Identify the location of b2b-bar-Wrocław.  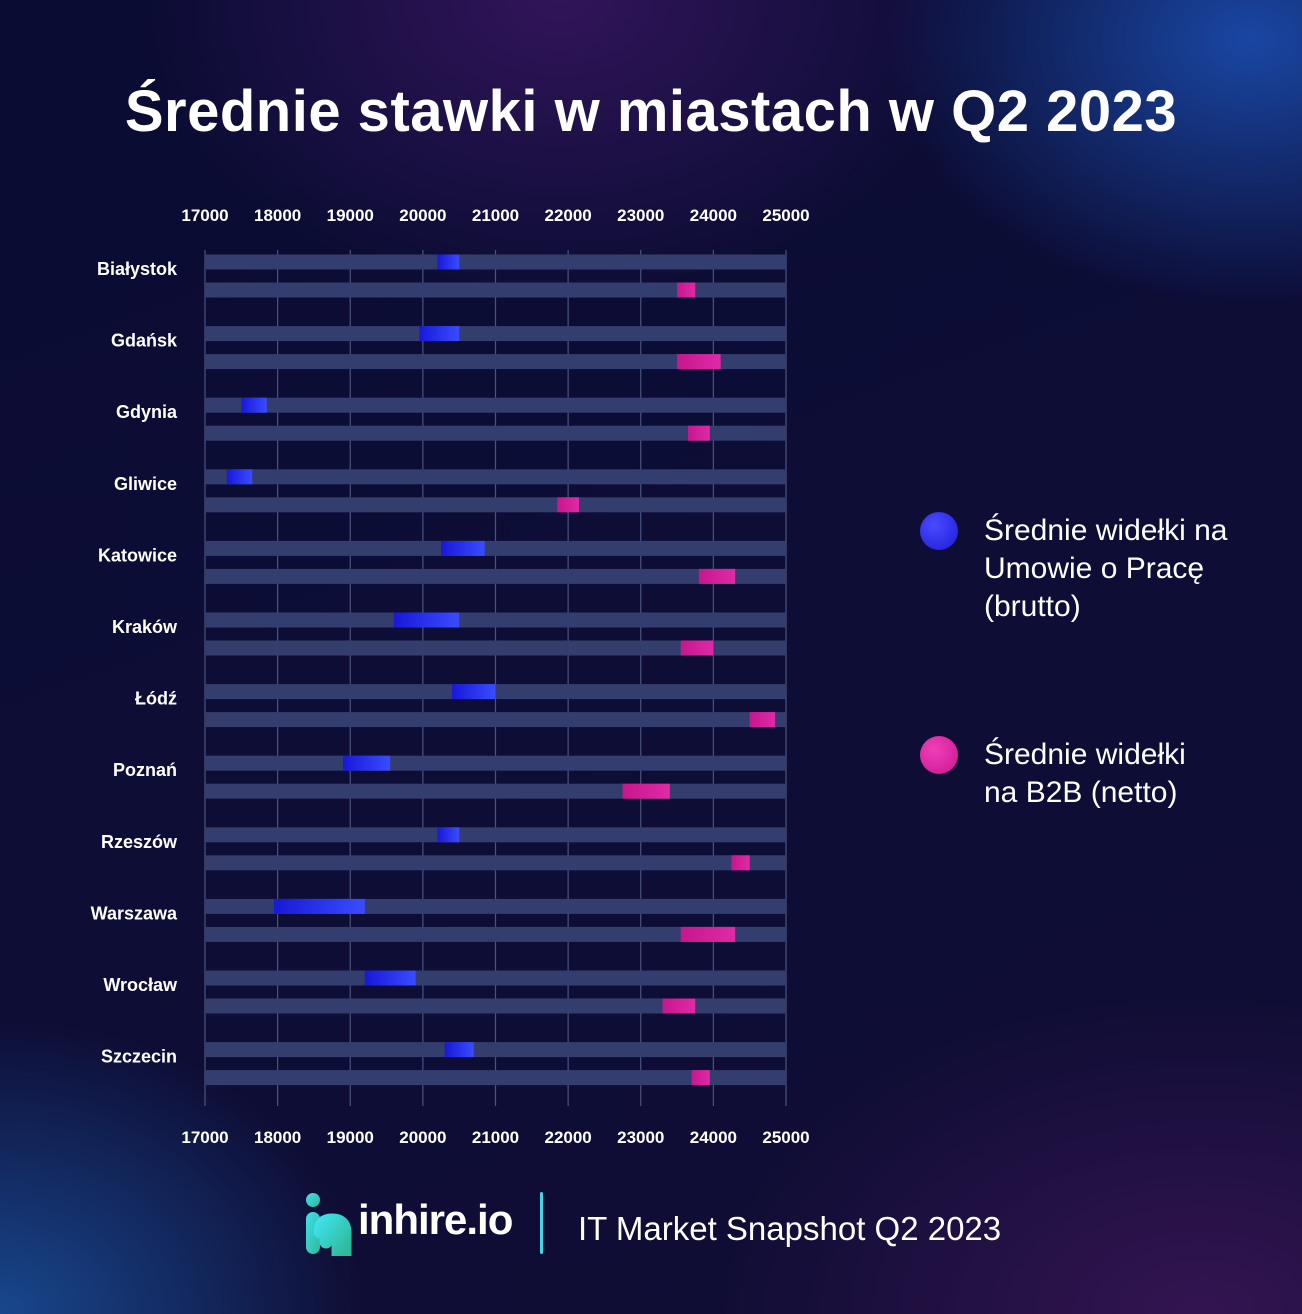
(679, 1006).